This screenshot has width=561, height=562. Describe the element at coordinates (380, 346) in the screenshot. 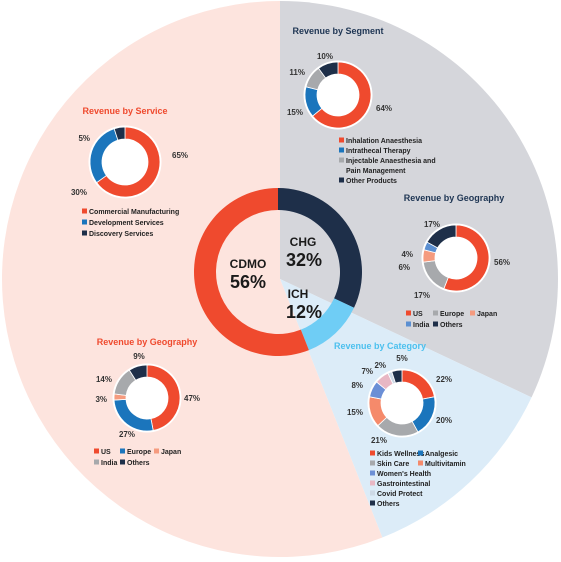

I see `ich-category-title: Revenue by Category` at that location.